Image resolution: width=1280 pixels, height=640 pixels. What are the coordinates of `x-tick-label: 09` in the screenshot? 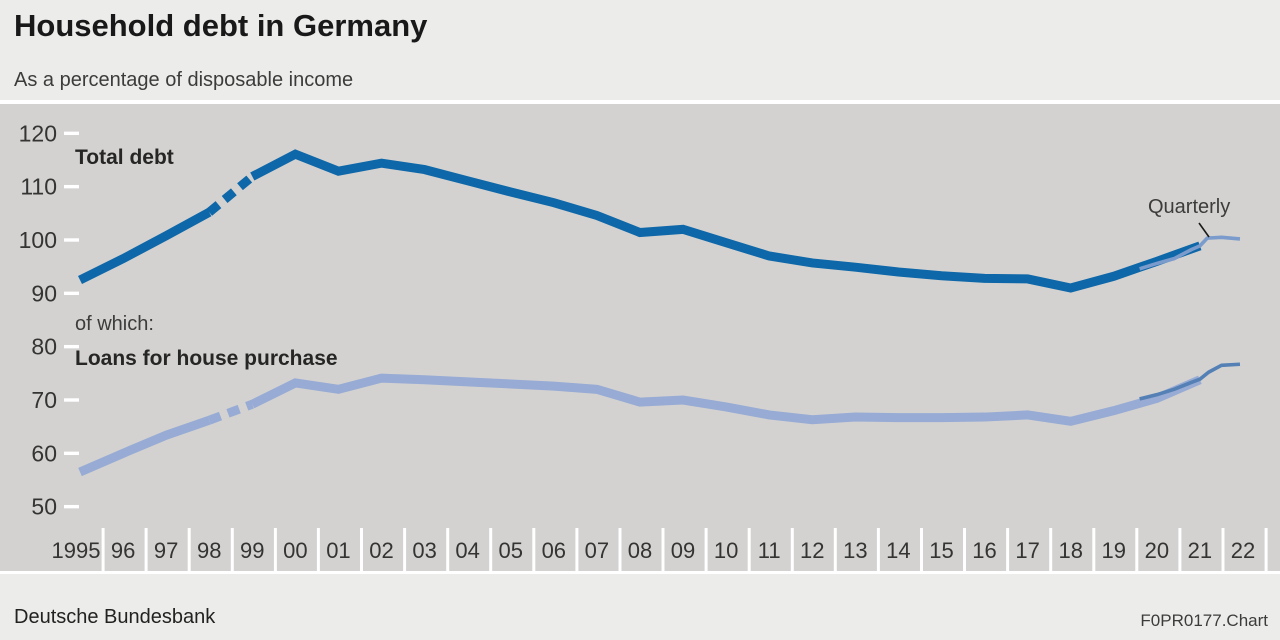 It's located at (683, 550).